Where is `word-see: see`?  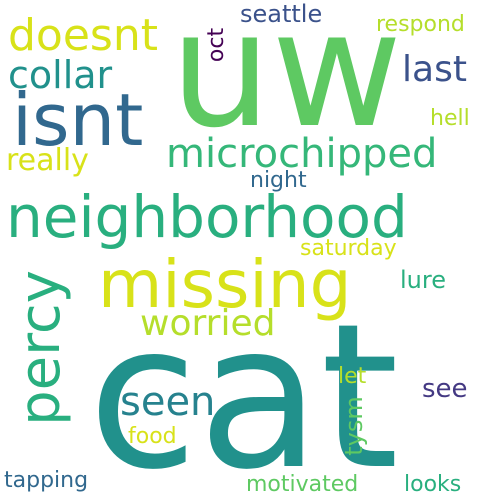
word-see: see is located at coordinates (445, 389).